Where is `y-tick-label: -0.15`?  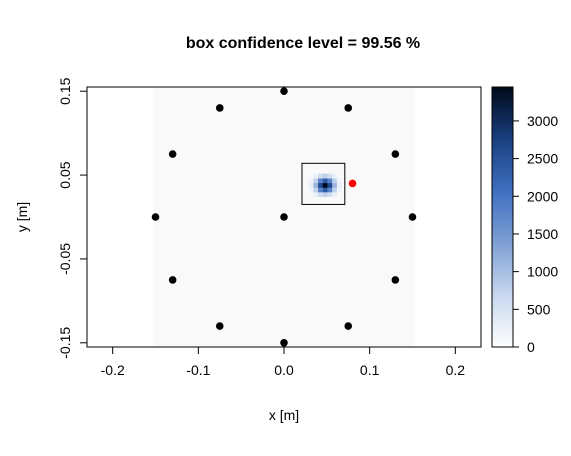
y-tick-label: -0.15 is located at coordinates (65, 343).